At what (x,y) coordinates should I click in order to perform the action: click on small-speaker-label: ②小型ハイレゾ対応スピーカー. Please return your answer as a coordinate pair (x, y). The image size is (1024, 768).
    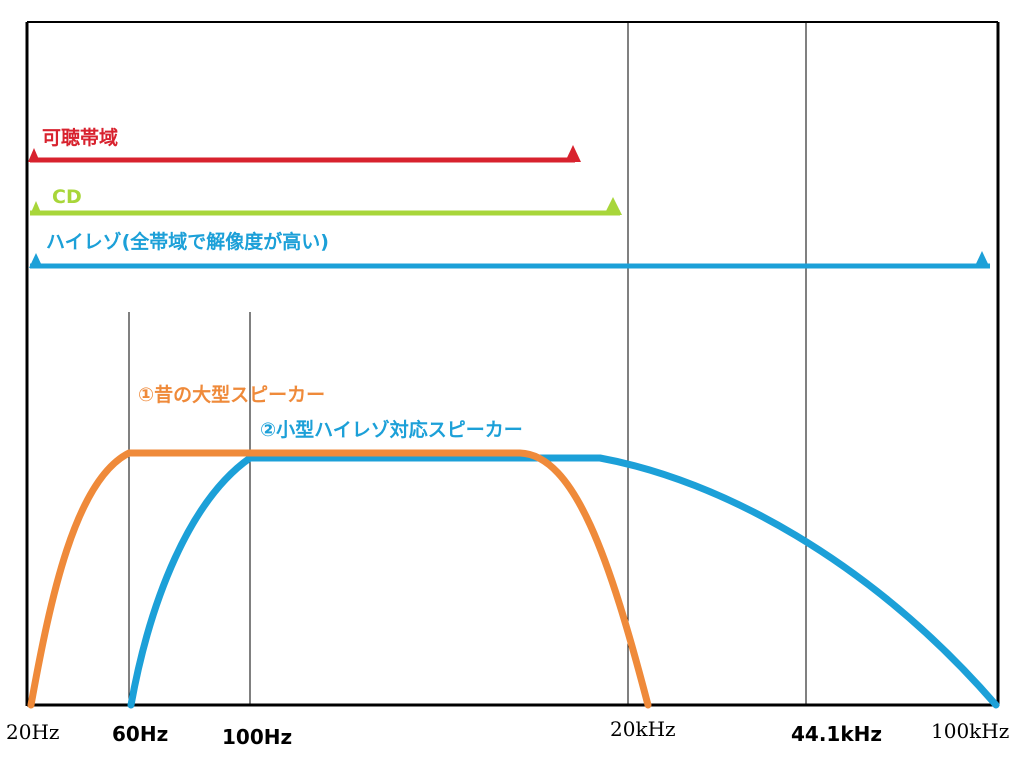
    Looking at the image, I should click on (391, 429).